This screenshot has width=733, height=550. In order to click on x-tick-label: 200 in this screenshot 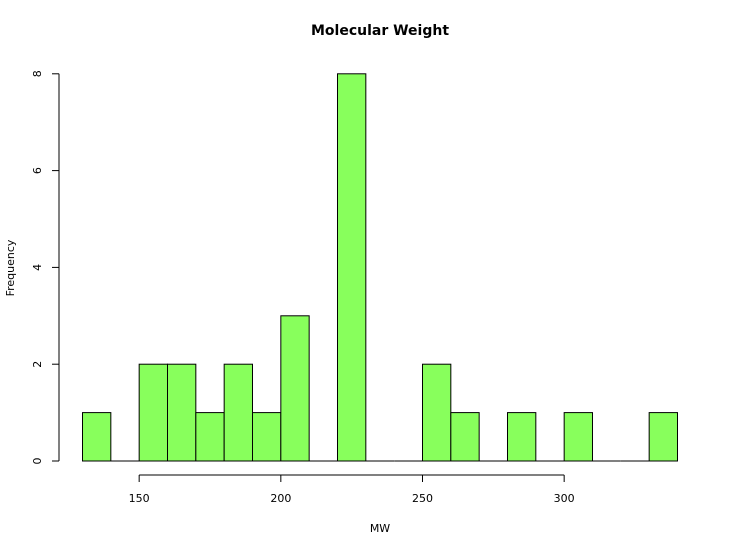, I will do `click(280, 498)`.